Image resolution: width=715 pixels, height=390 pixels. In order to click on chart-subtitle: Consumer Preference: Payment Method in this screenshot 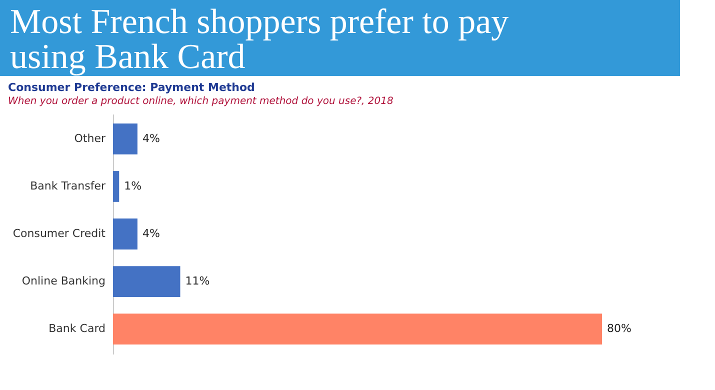, I will do `click(131, 87)`.